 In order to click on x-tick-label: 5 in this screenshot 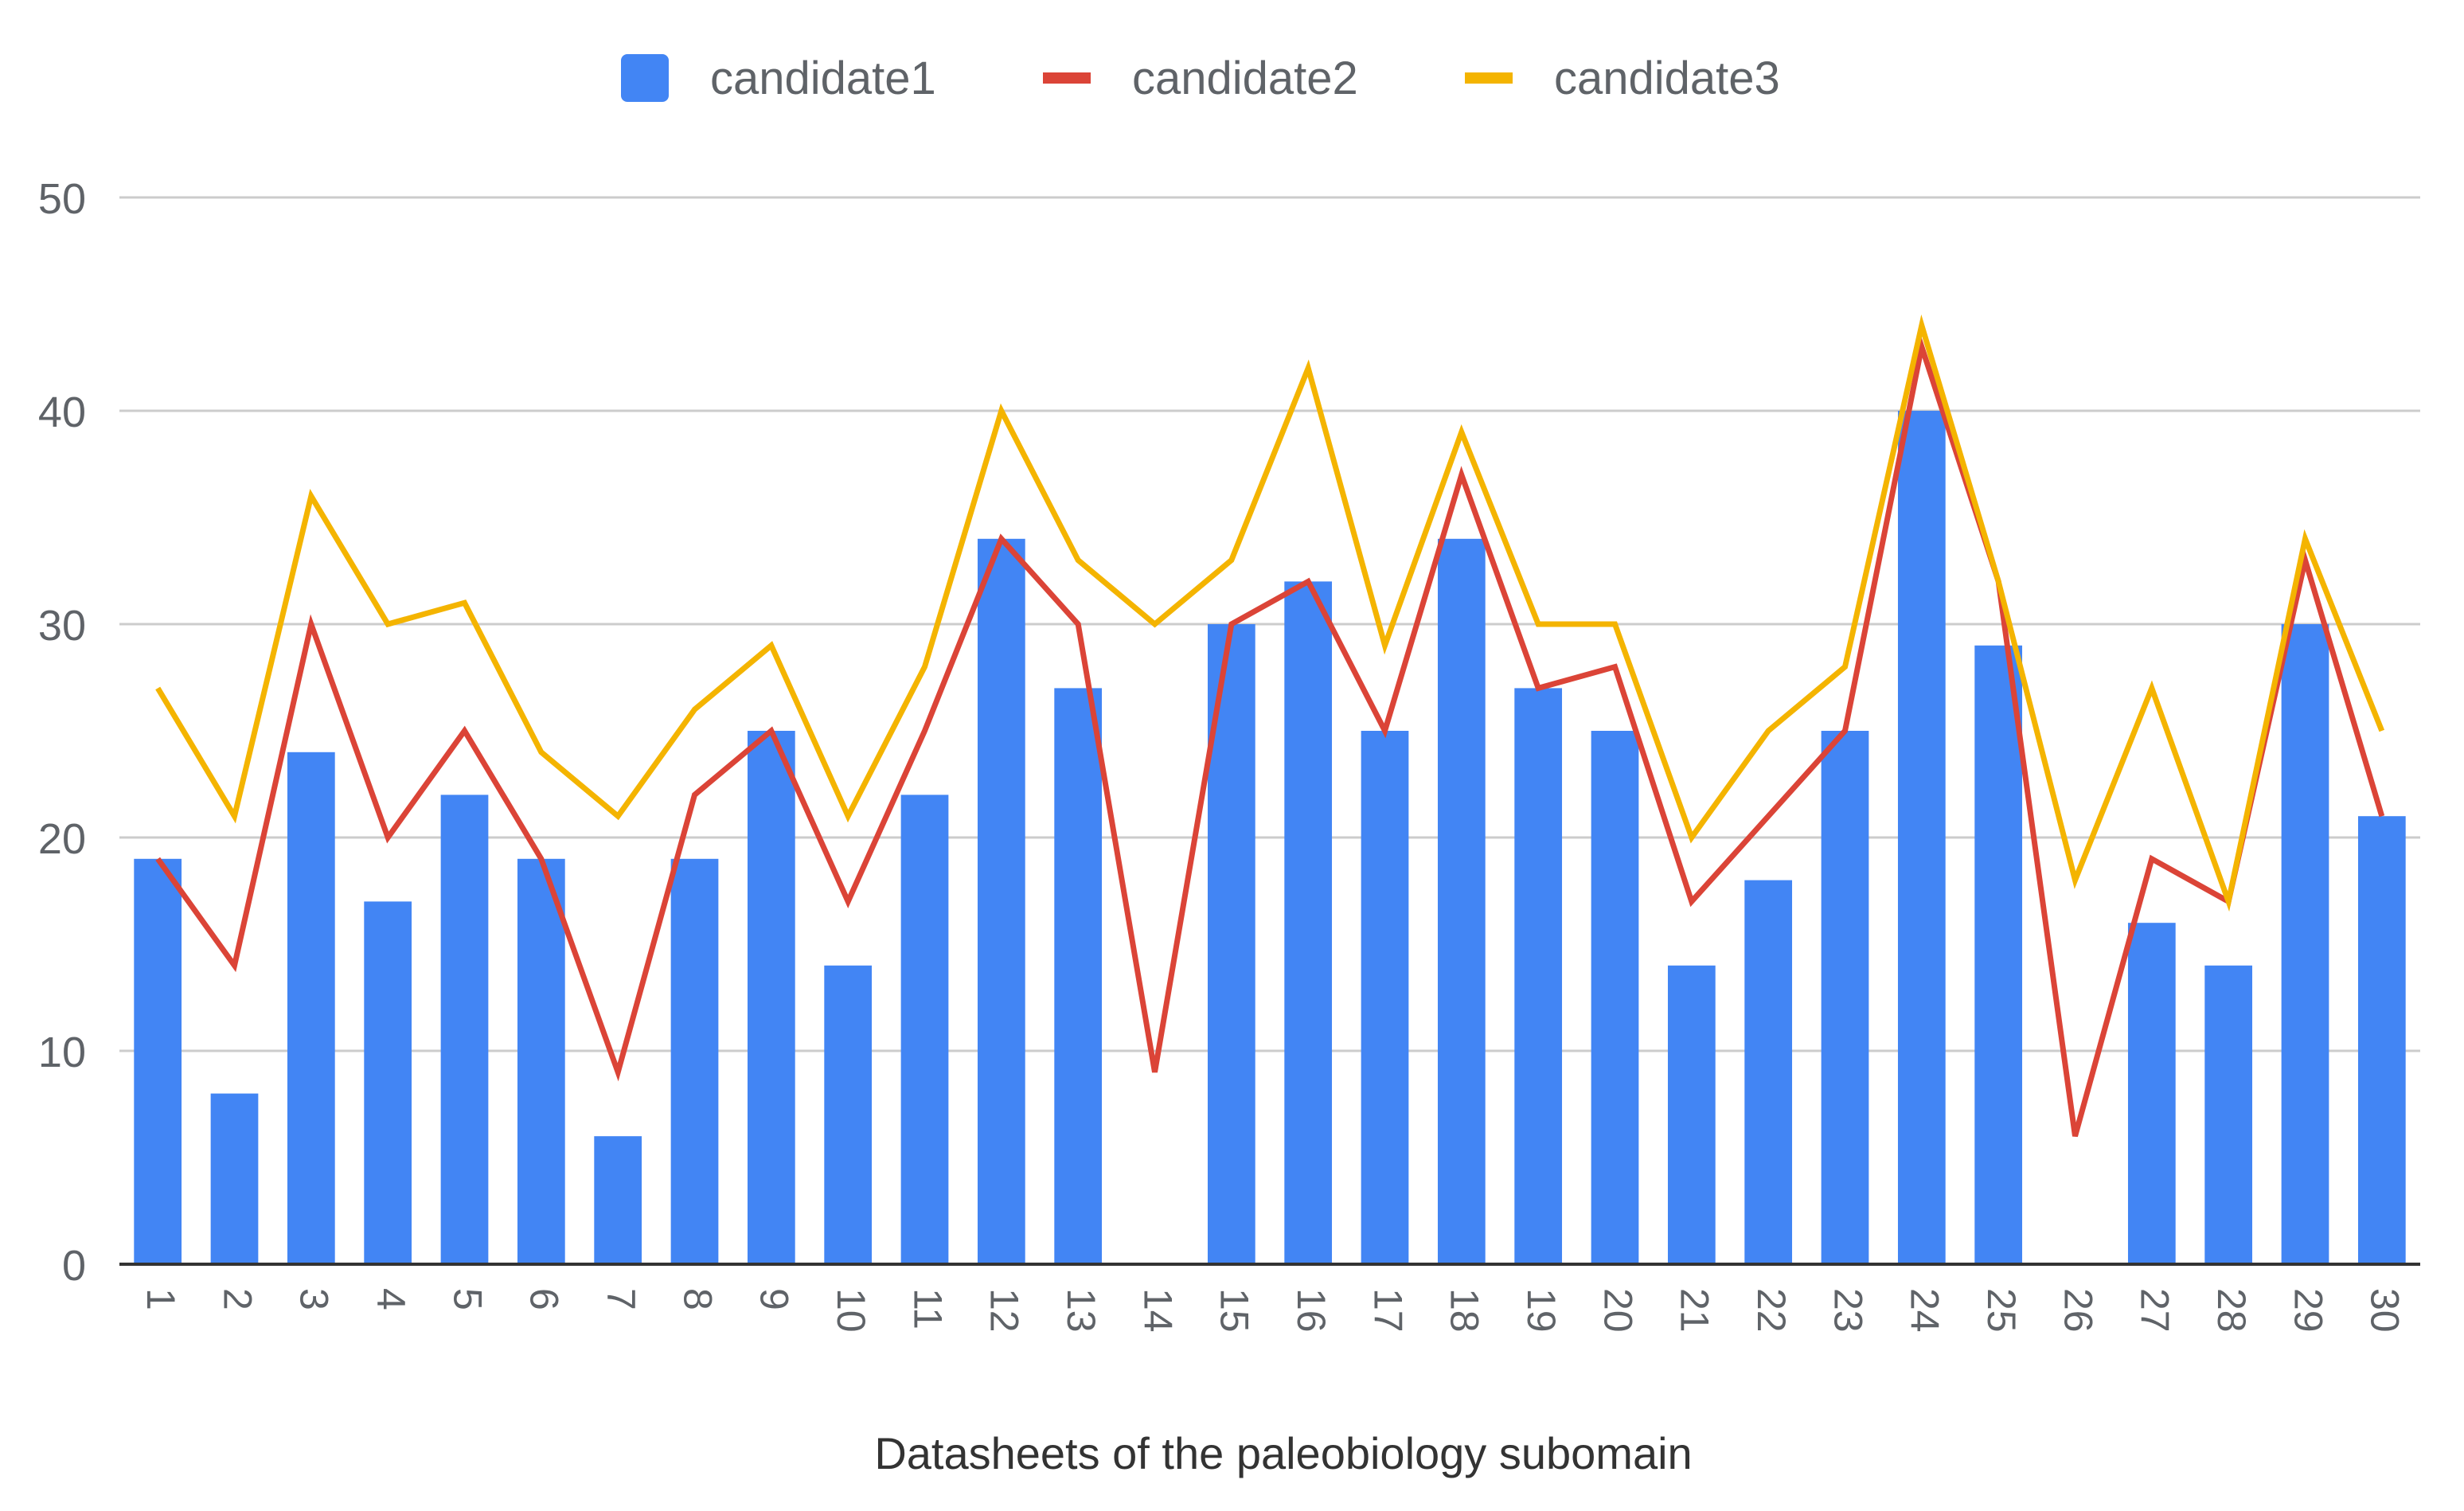, I will do `click(468, 1299)`.